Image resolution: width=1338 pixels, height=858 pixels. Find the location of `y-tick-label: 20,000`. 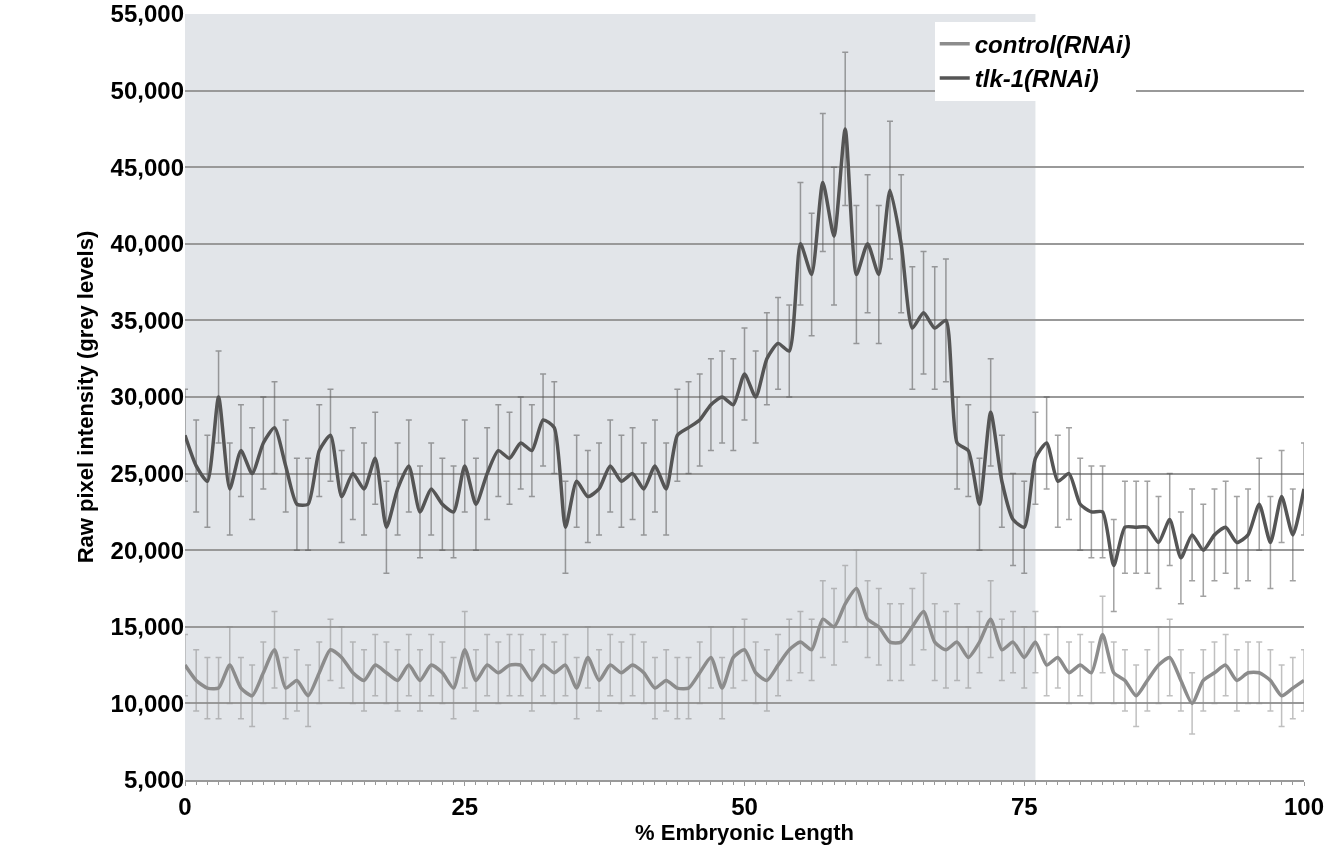

y-tick-label: 20,000 is located at coordinates (147, 550).